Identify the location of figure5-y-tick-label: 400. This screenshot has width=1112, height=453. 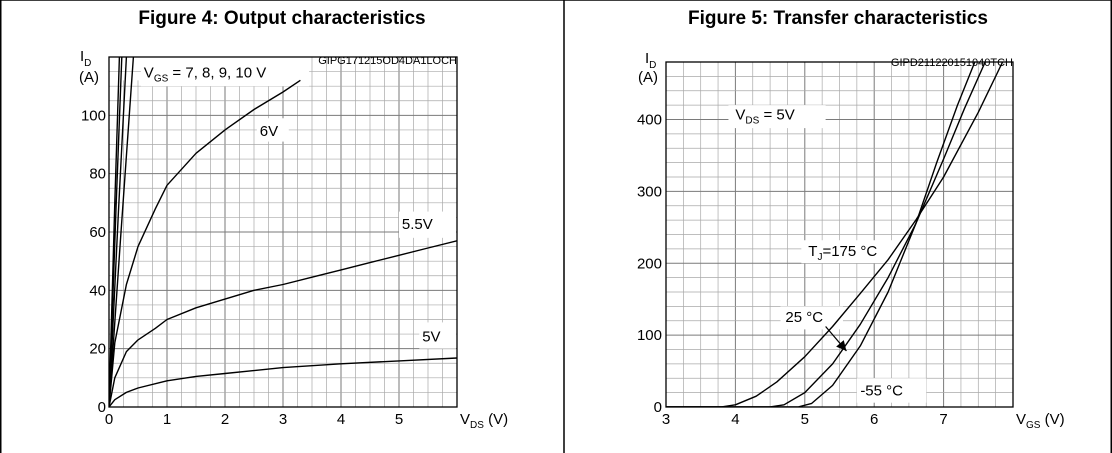
(649, 120).